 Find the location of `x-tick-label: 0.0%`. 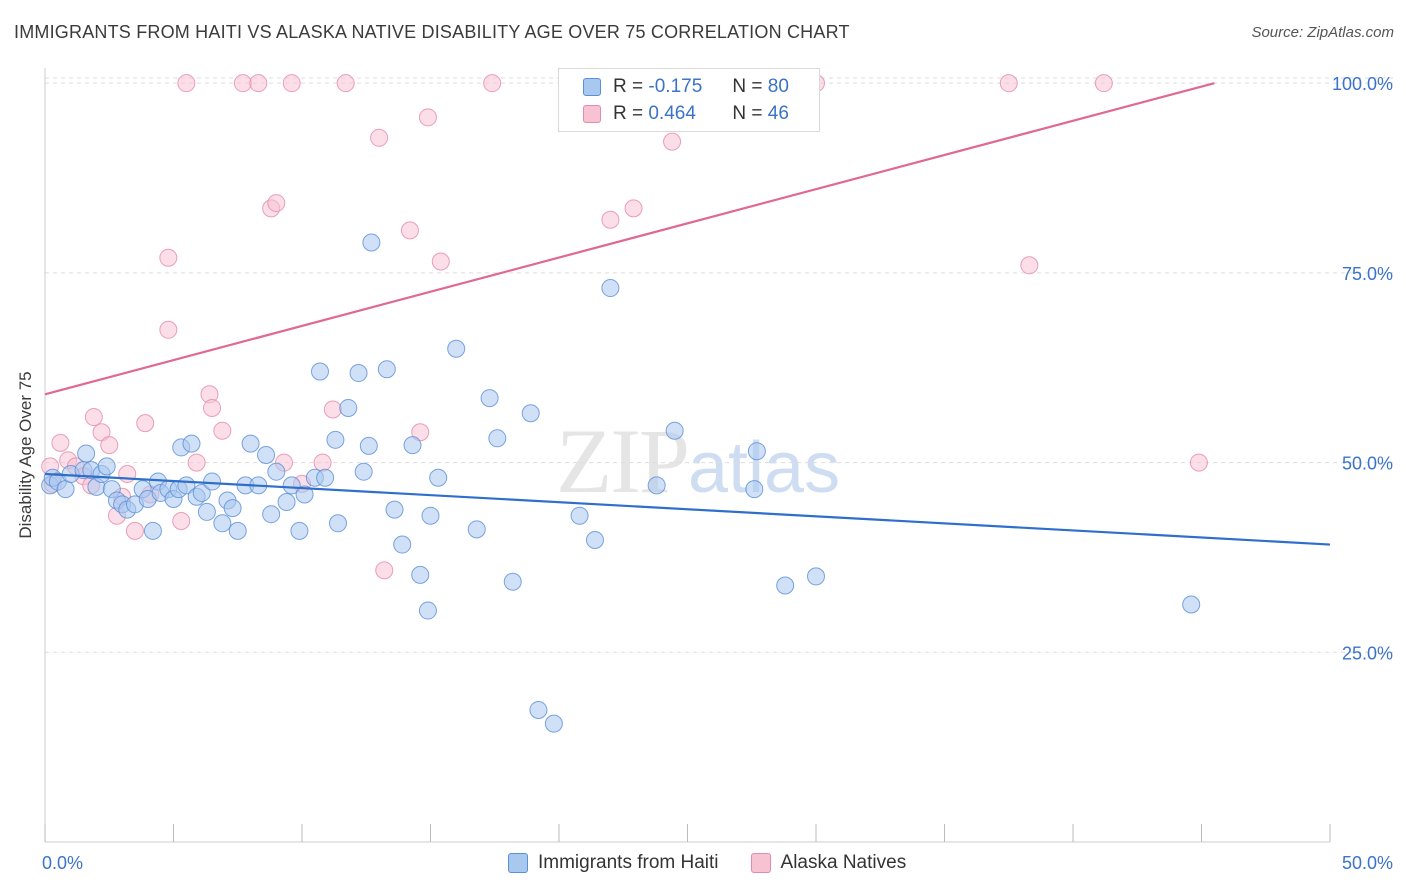

x-tick-label: 0.0% is located at coordinates (62, 863).